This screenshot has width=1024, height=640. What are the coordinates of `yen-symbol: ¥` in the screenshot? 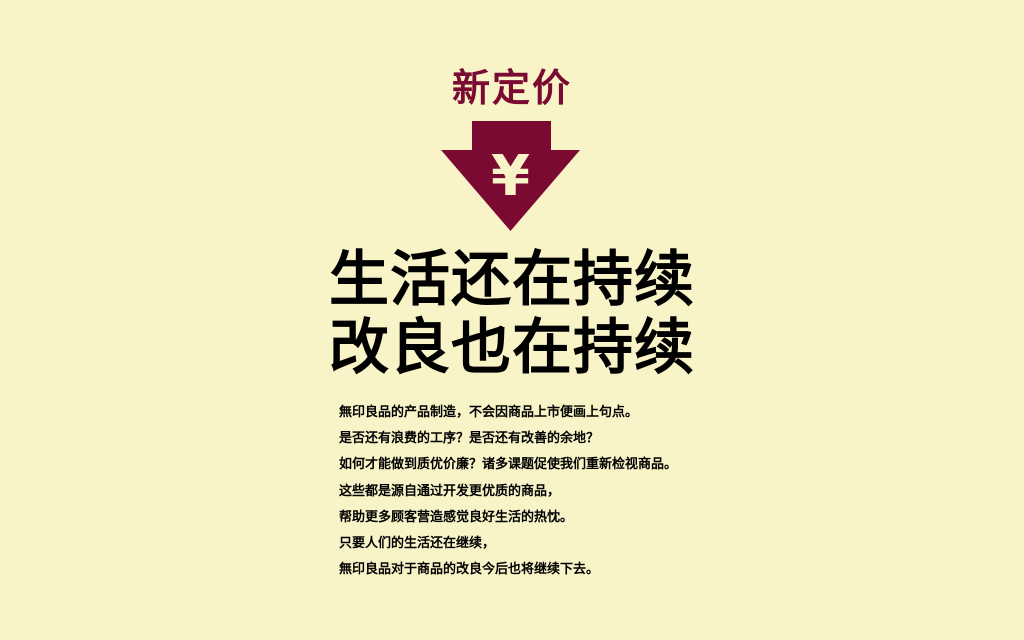 It's located at (510, 176).